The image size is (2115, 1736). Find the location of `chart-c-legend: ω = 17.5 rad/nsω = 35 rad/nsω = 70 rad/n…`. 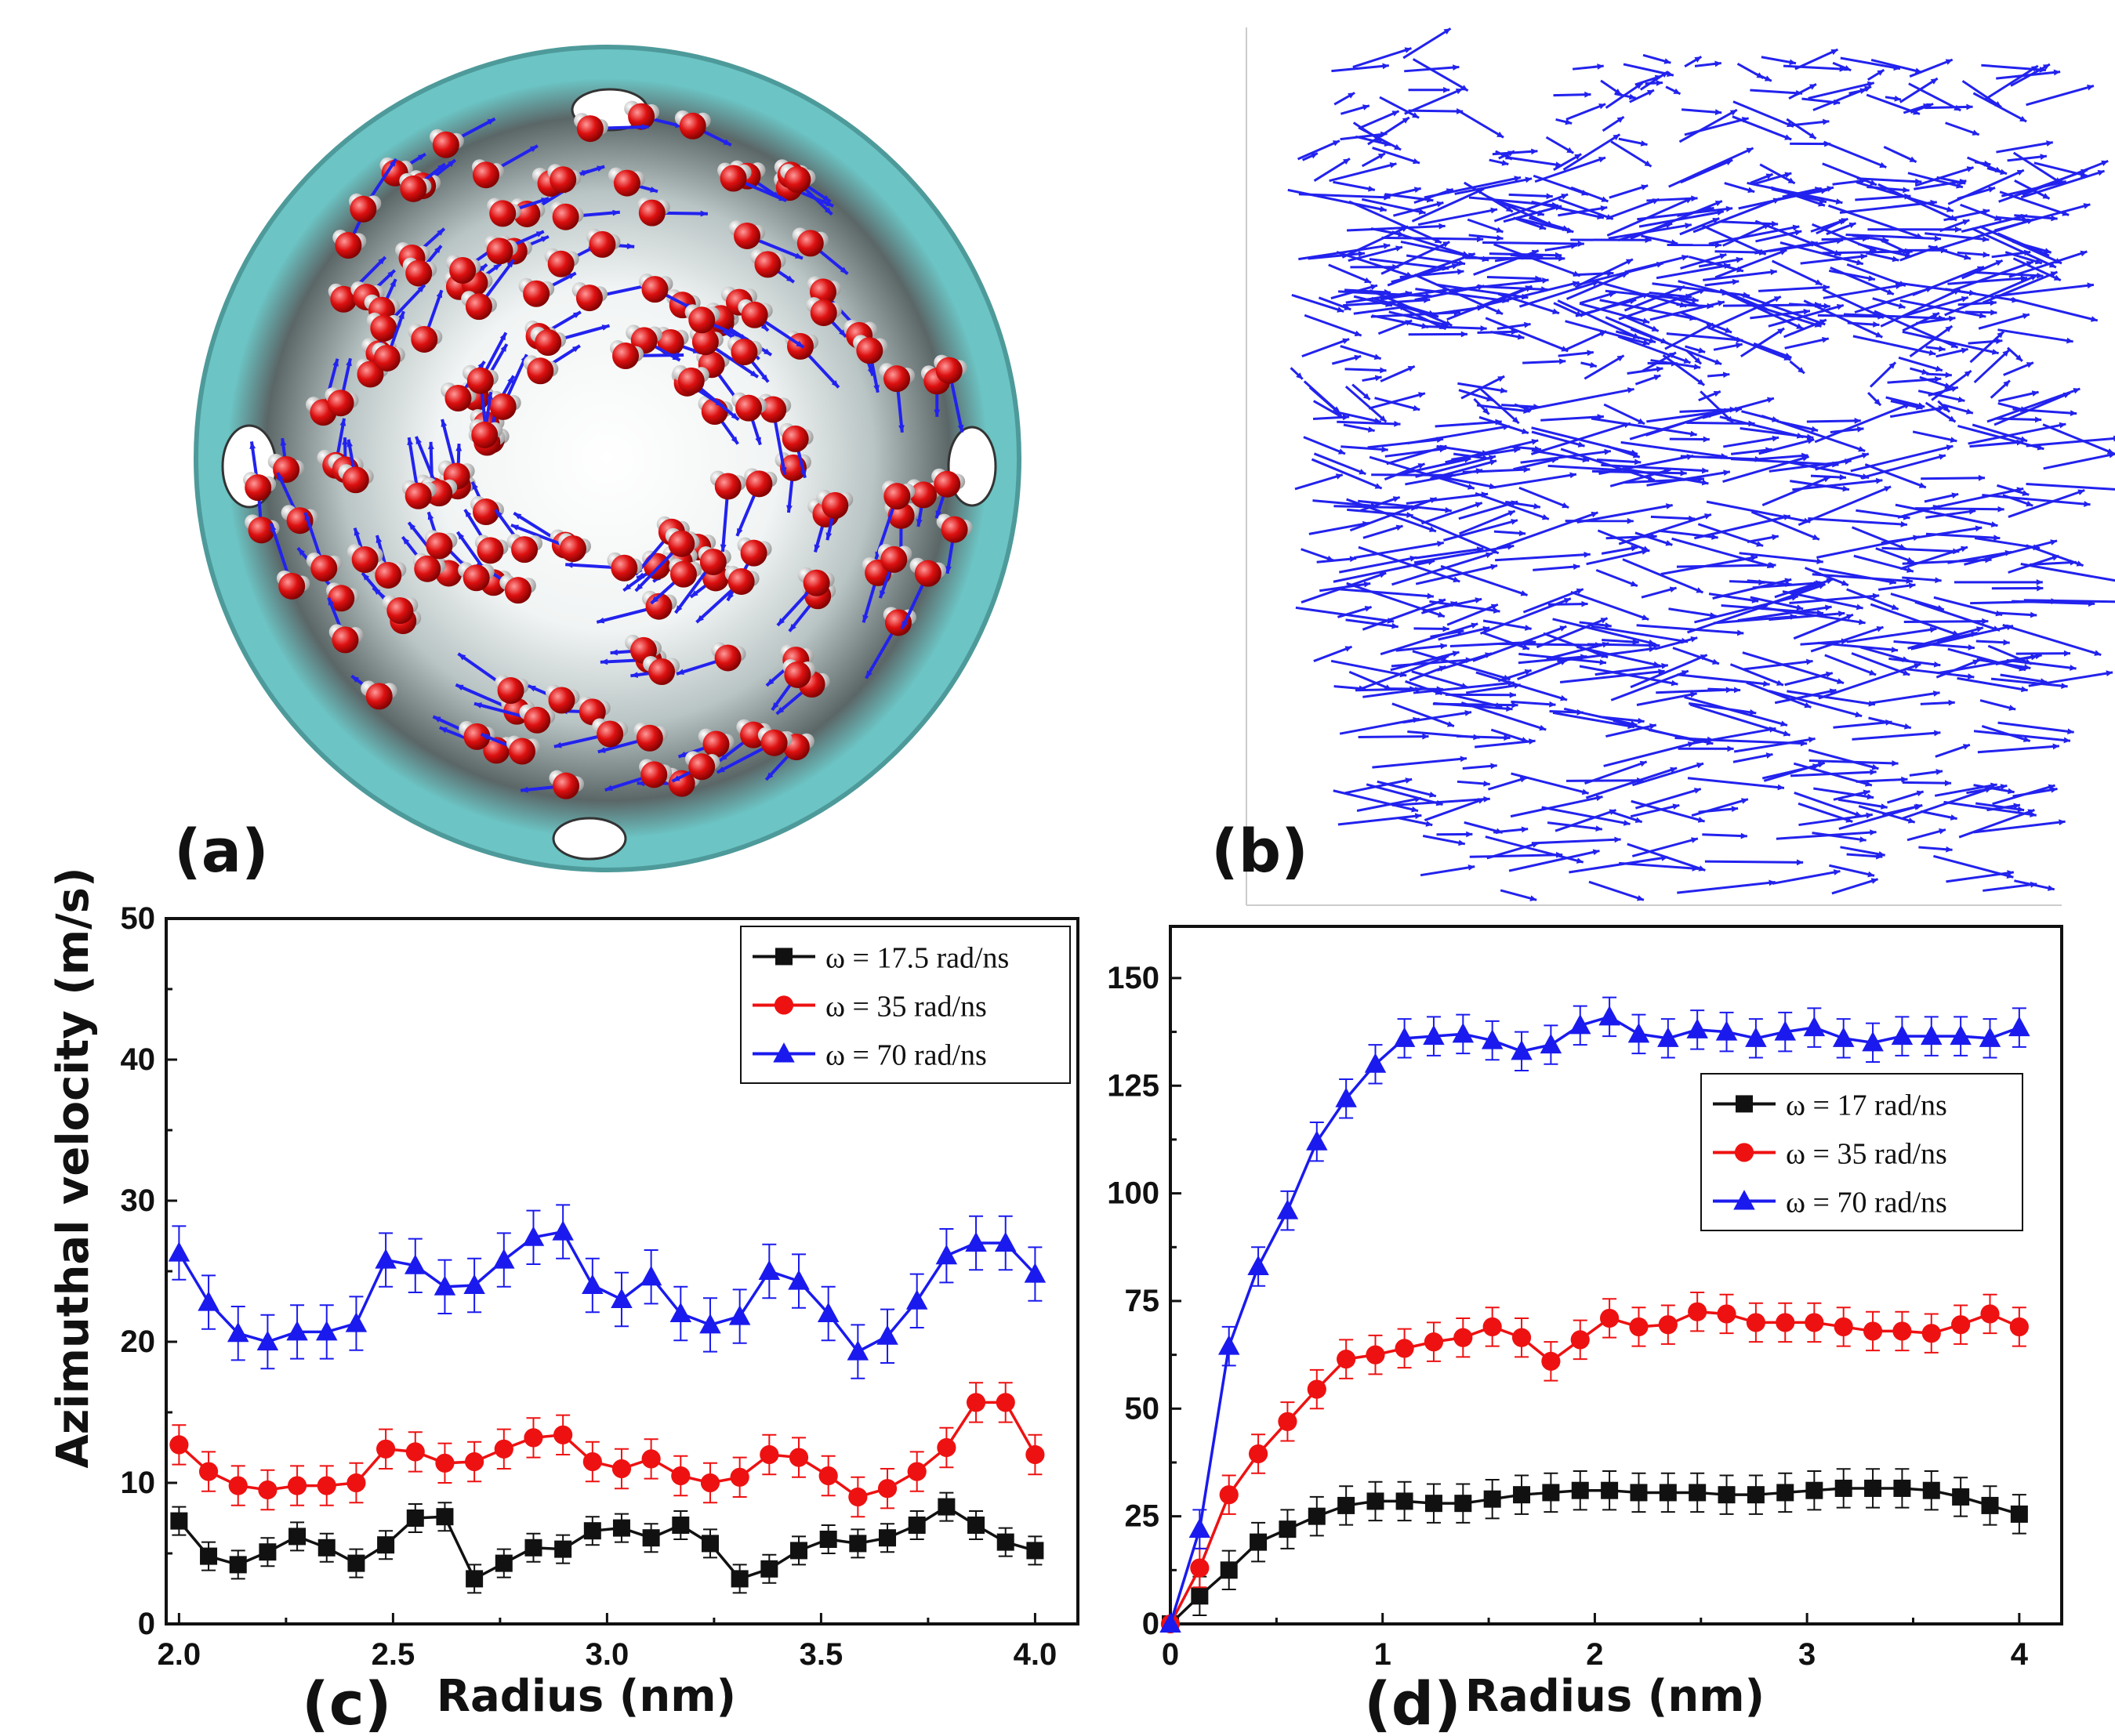

chart-c-legend: ω = 17.5 rad/nsω = 35 rad/nsω = 70 rad/n… is located at coordinates (906, 1005).